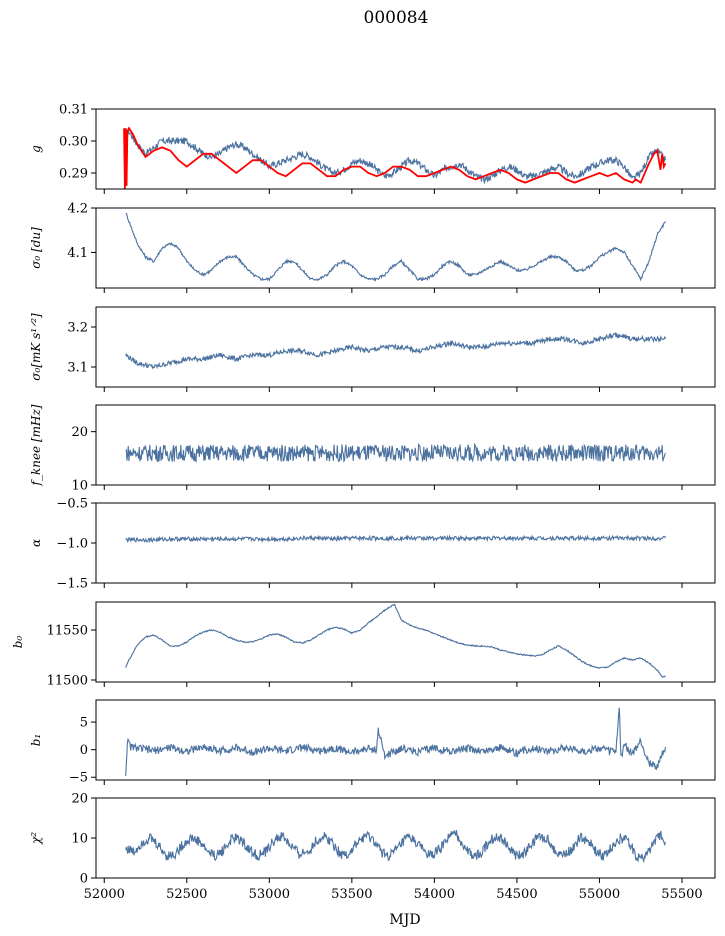 This screenshot has height=936, width=725. What do you see at coordinates (67, 631) in the screenshot?
I see `y-tick-label: 11550` at bounding box center [67, 631].